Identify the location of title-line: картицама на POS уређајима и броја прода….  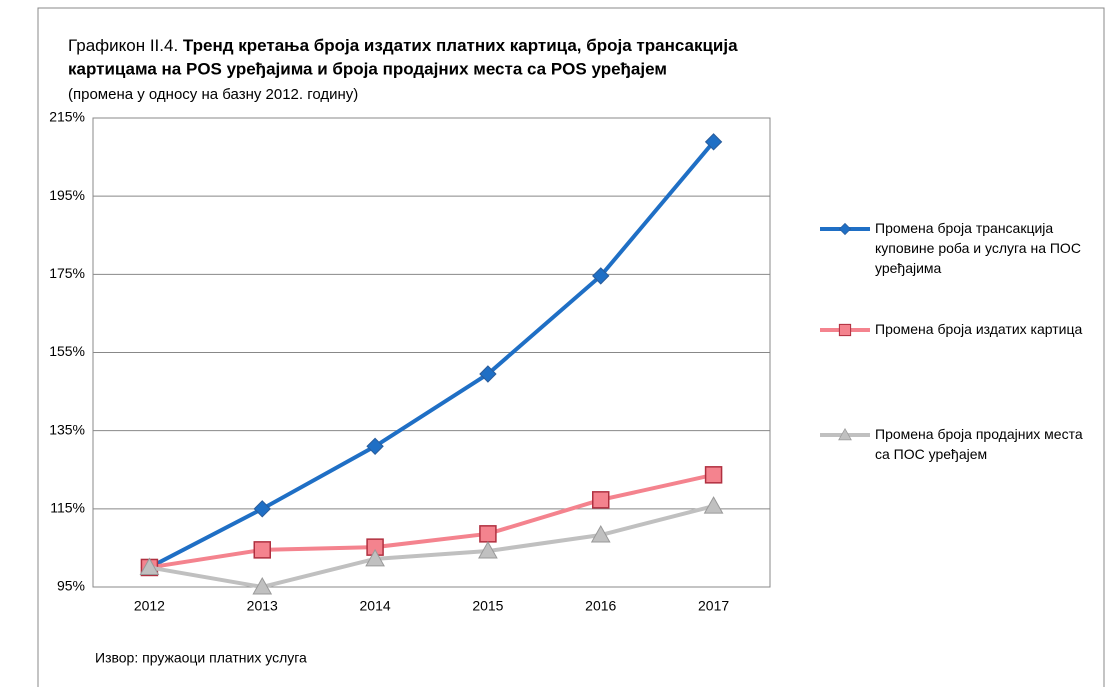
(367, 68).